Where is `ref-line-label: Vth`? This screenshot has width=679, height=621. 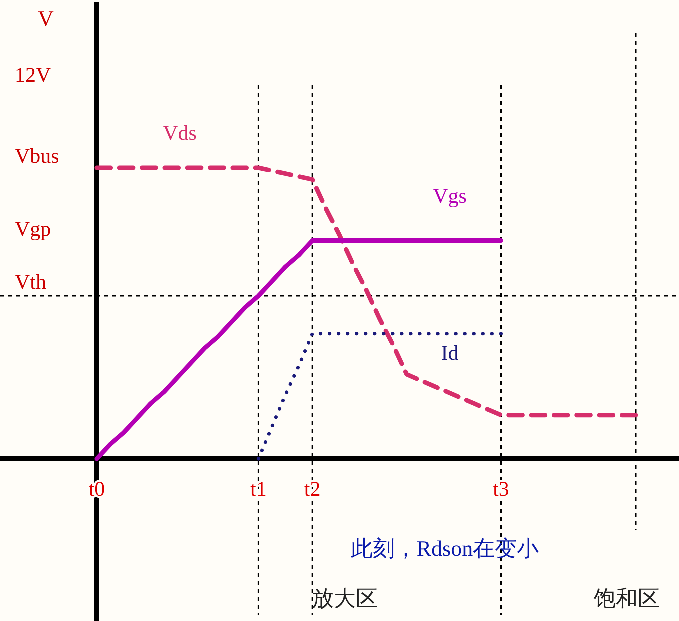
ref-line-label: Vth is located at coordinates (31, 282).